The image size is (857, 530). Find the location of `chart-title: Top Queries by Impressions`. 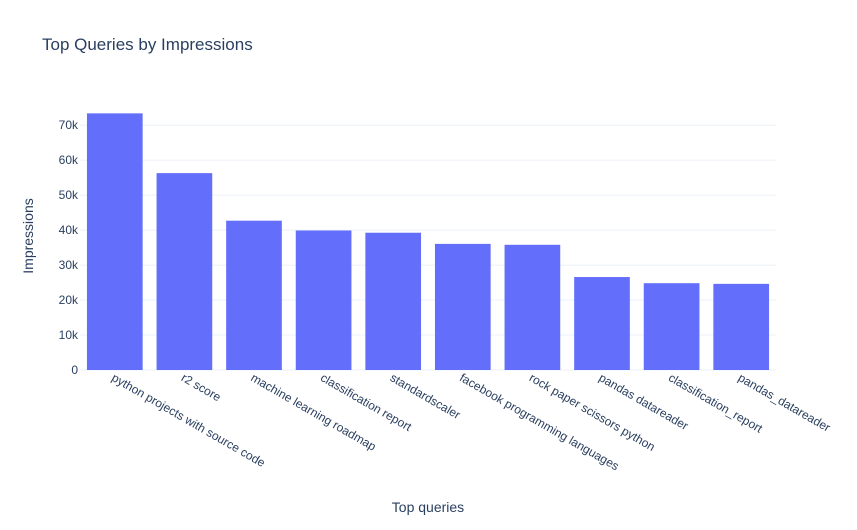

chart-title: Top Queries by Impressions is located at coordinates (147, 44).